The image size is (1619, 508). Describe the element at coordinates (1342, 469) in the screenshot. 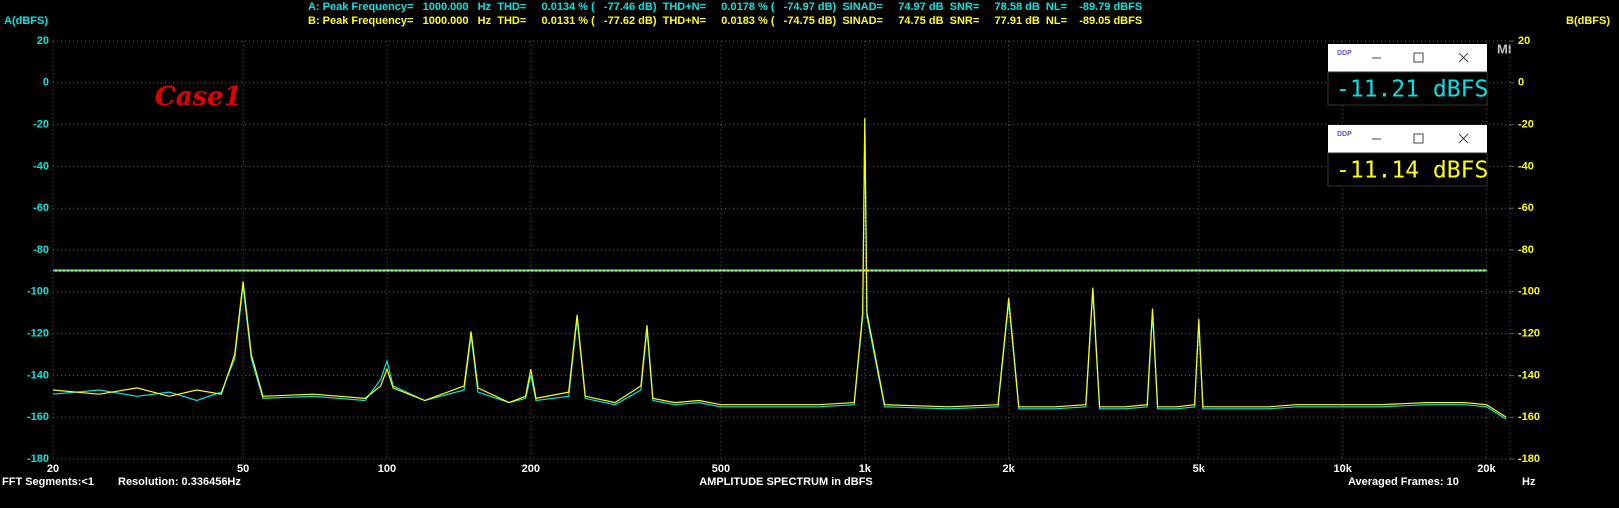

I see `x-tick-label: 10k` at that location.